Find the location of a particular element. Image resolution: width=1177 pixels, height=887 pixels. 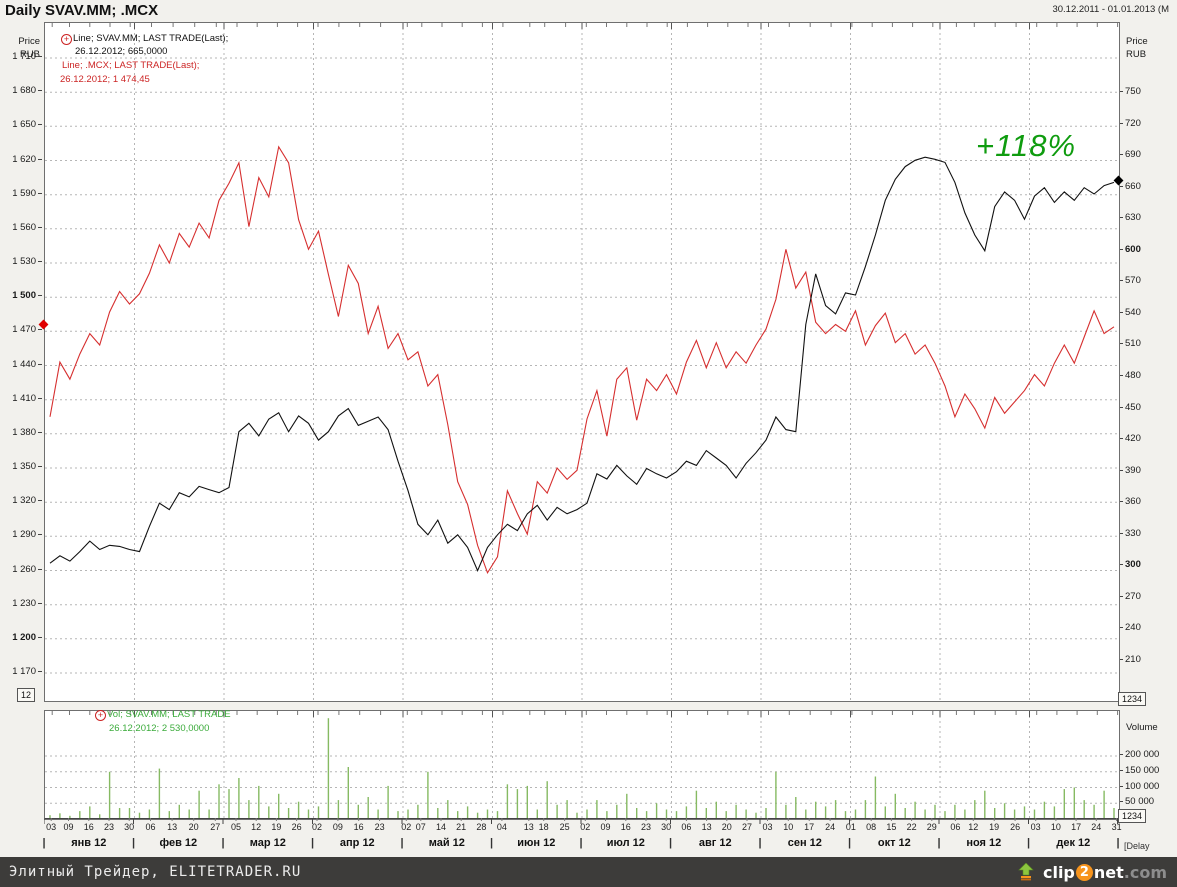

axis-label: 1 320 is located at coordinates (21, 500).